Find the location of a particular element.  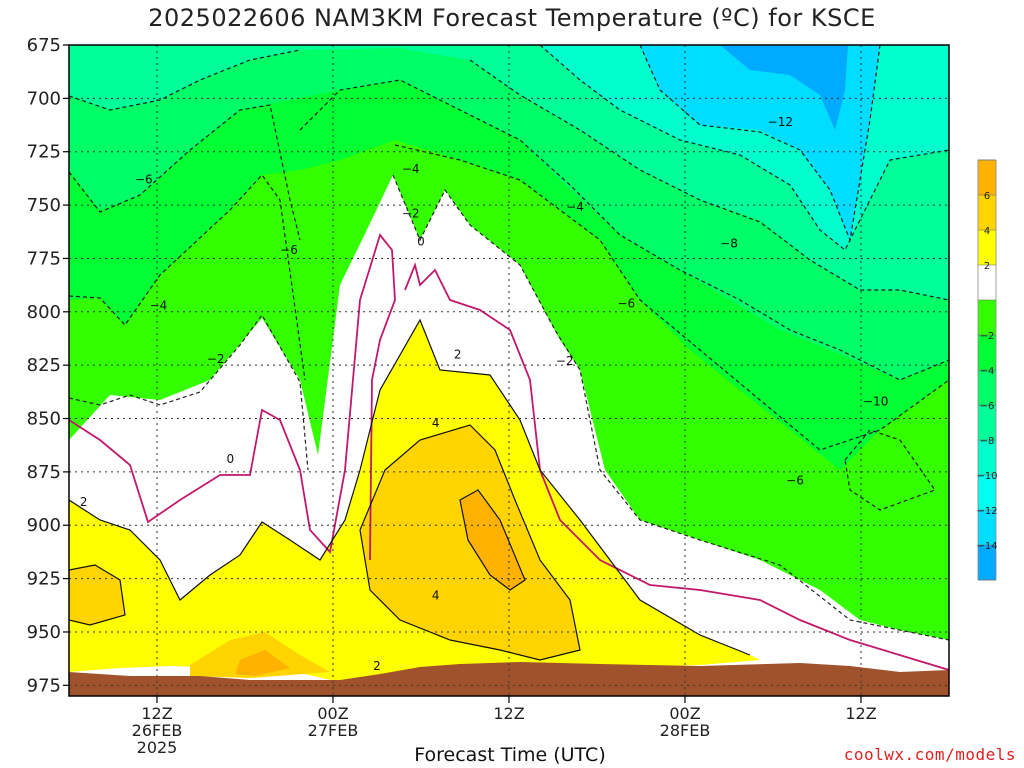

x-tick-label: 27FEB is located at coordinates (333, 730).